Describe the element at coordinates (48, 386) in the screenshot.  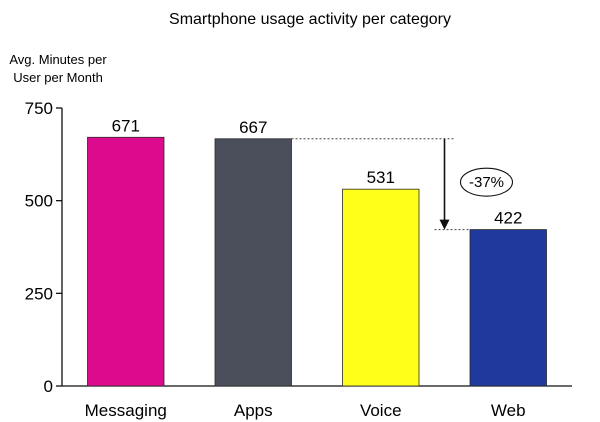
I see `y-tick-label: 0` at that location.